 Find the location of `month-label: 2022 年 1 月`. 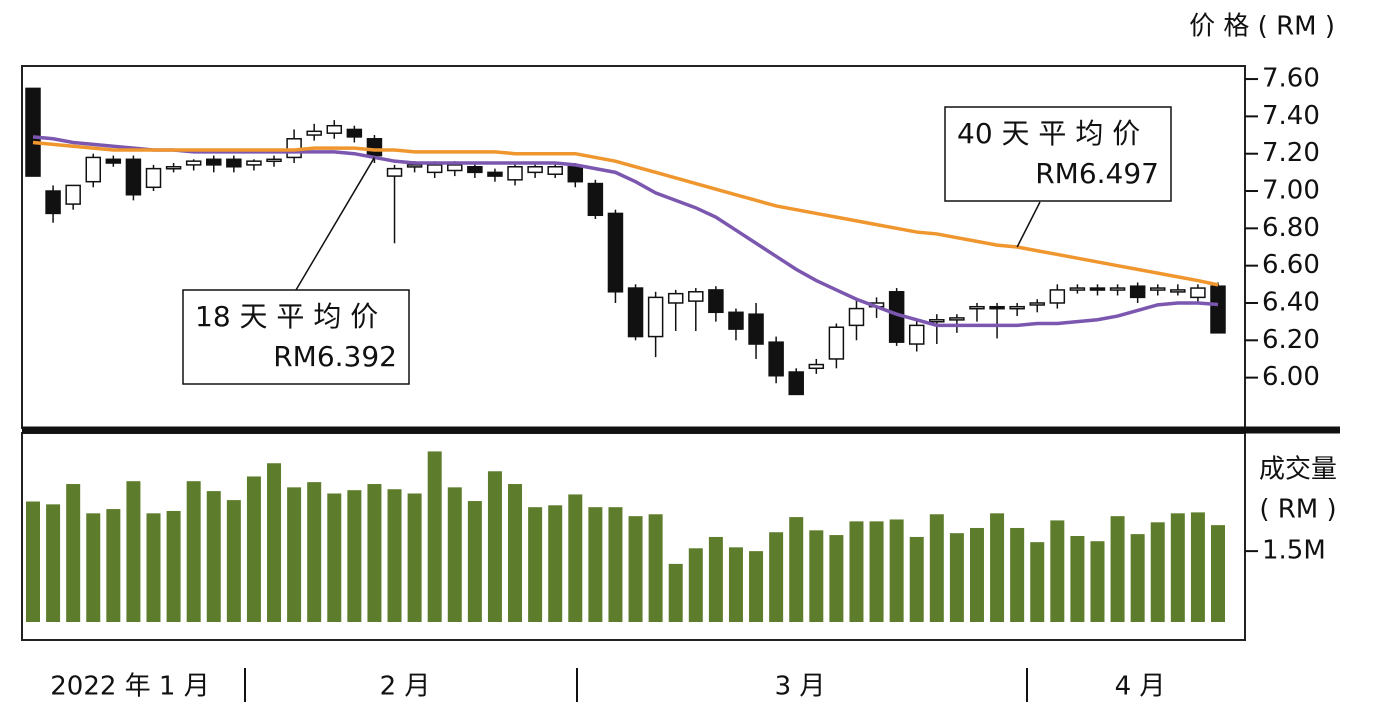

month-label: 2022 年 1 月 is located at coordinates (130, 687).